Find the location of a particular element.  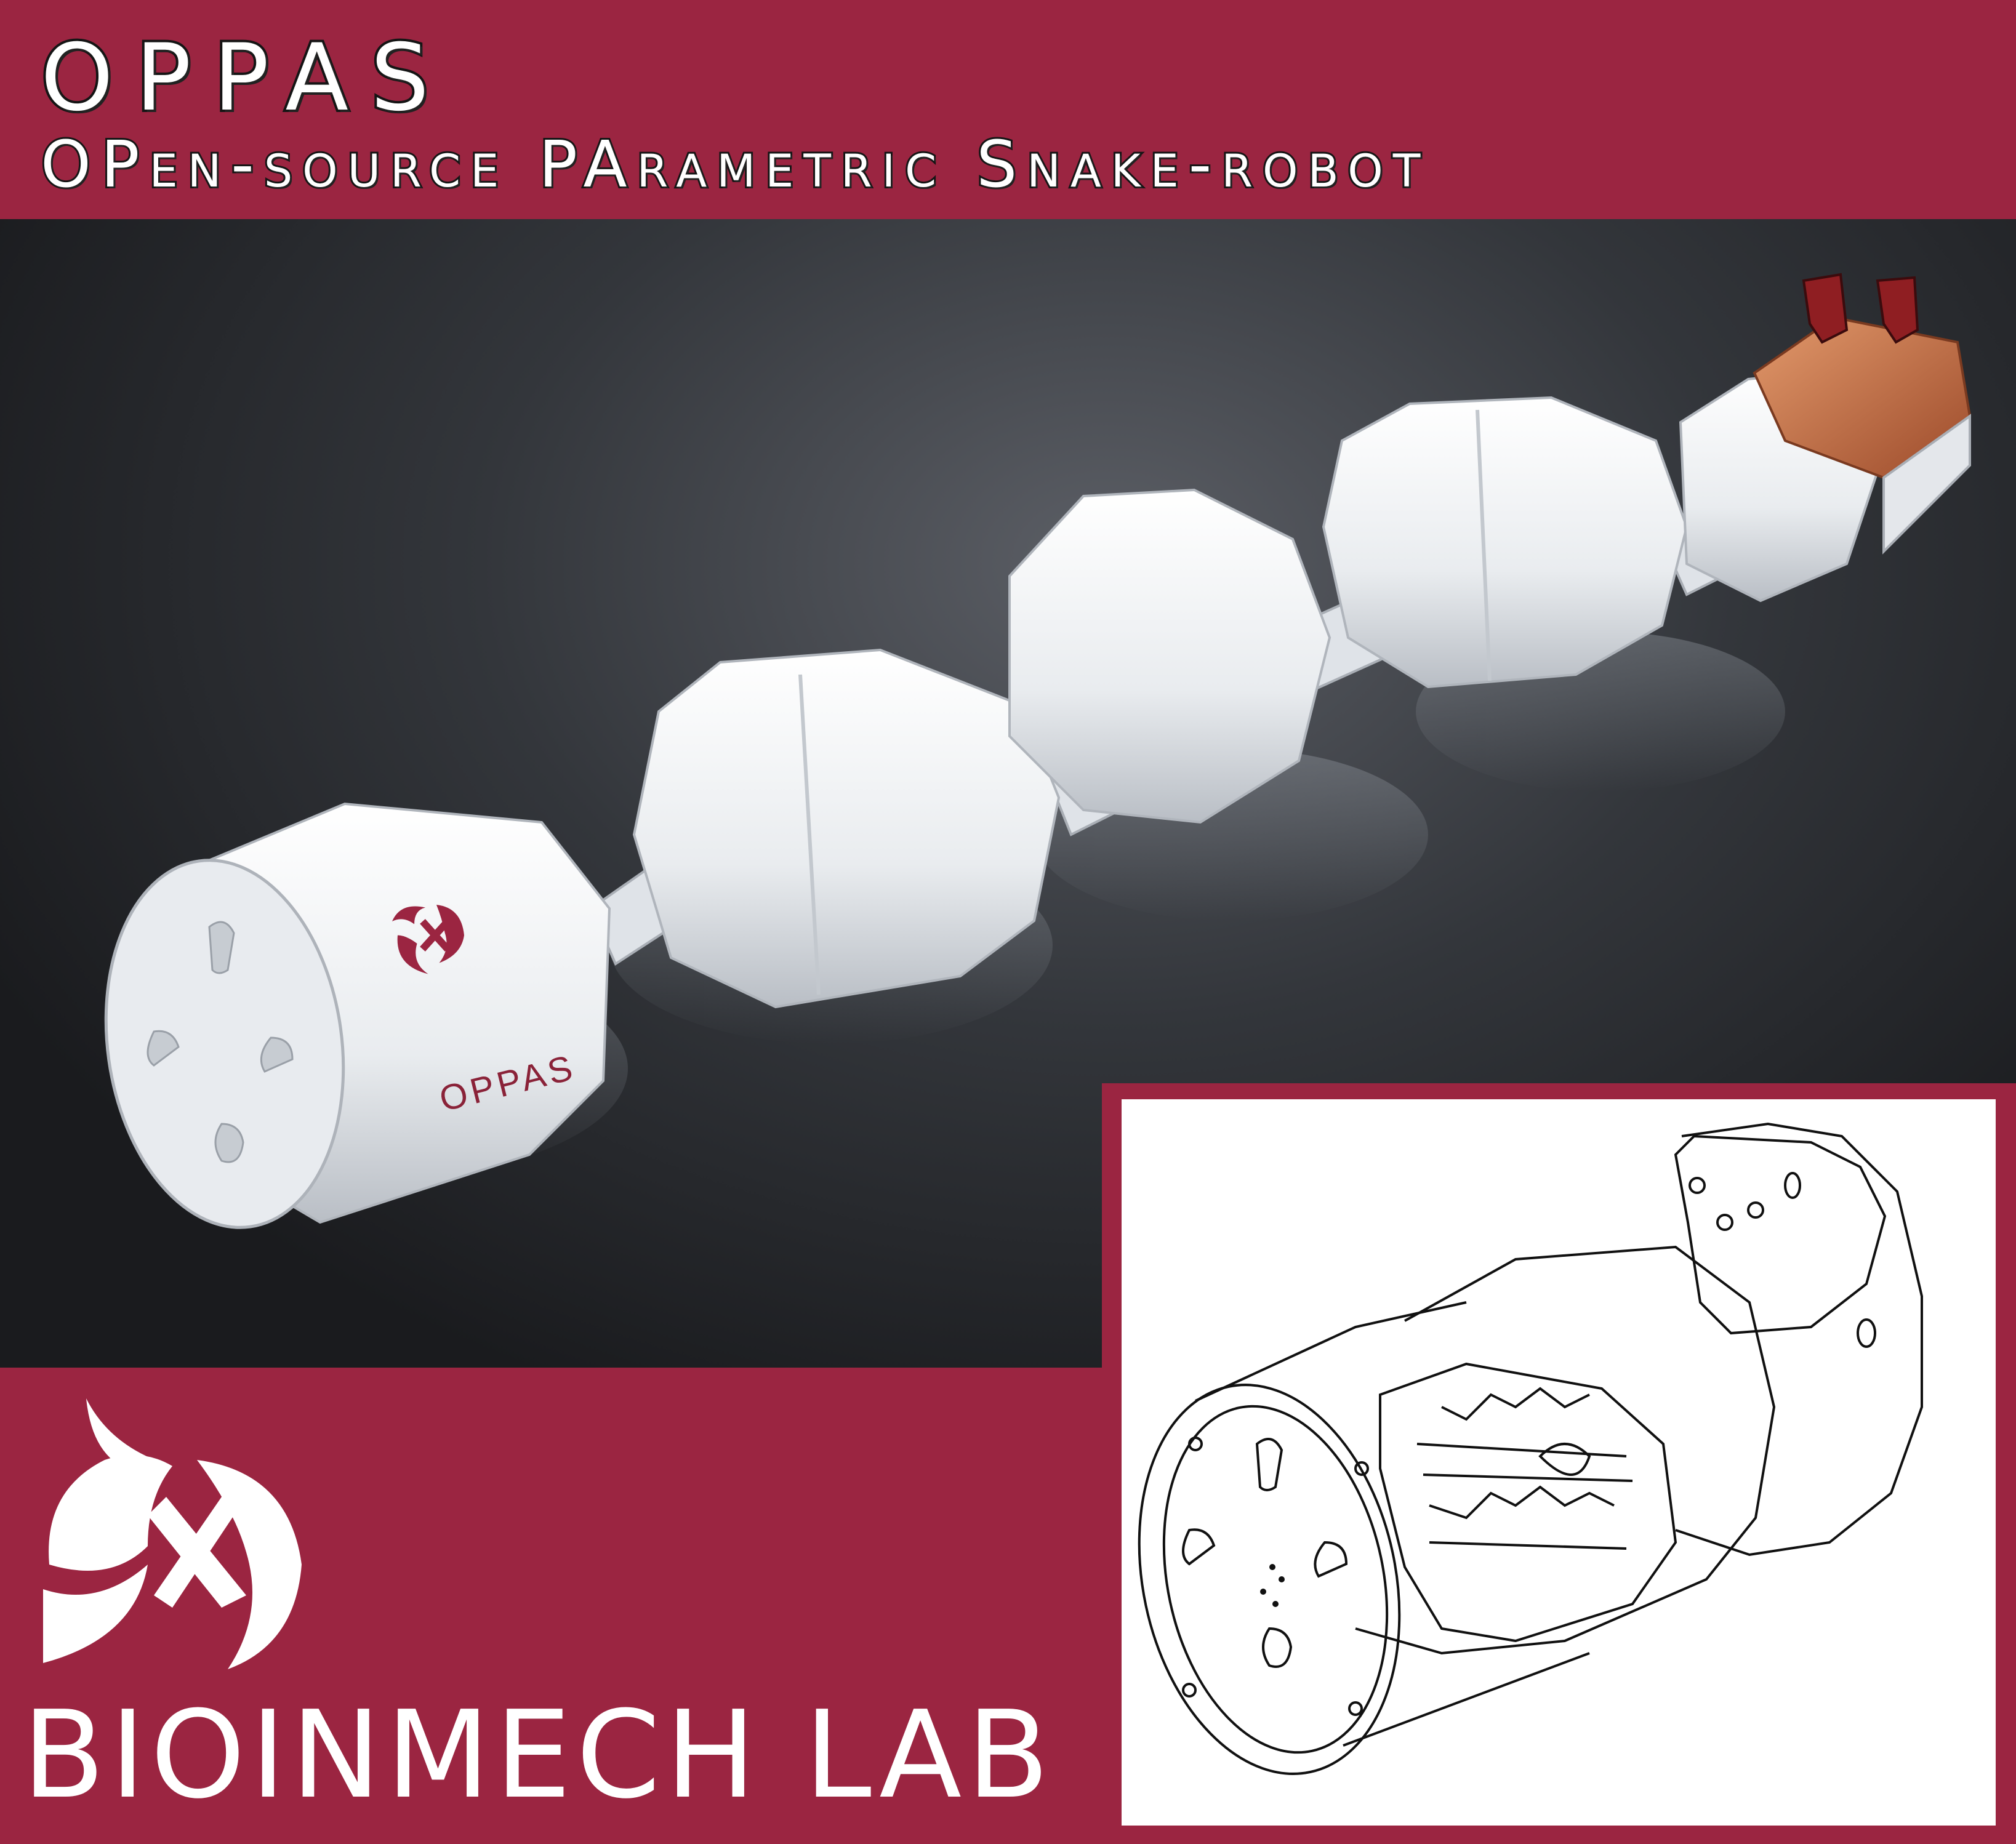

module-logo-decal is located at coordinates (428, 940).